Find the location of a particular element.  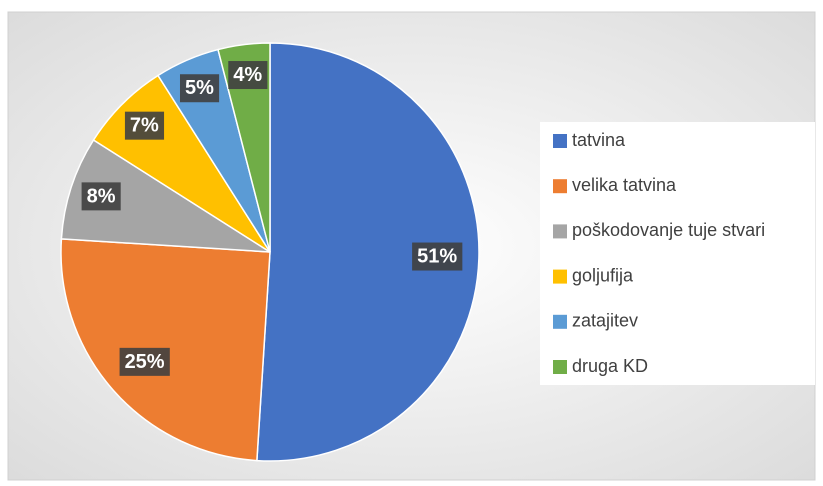

legend-label: poškodovanje tuje stvari is located at coordinates (668, 230).